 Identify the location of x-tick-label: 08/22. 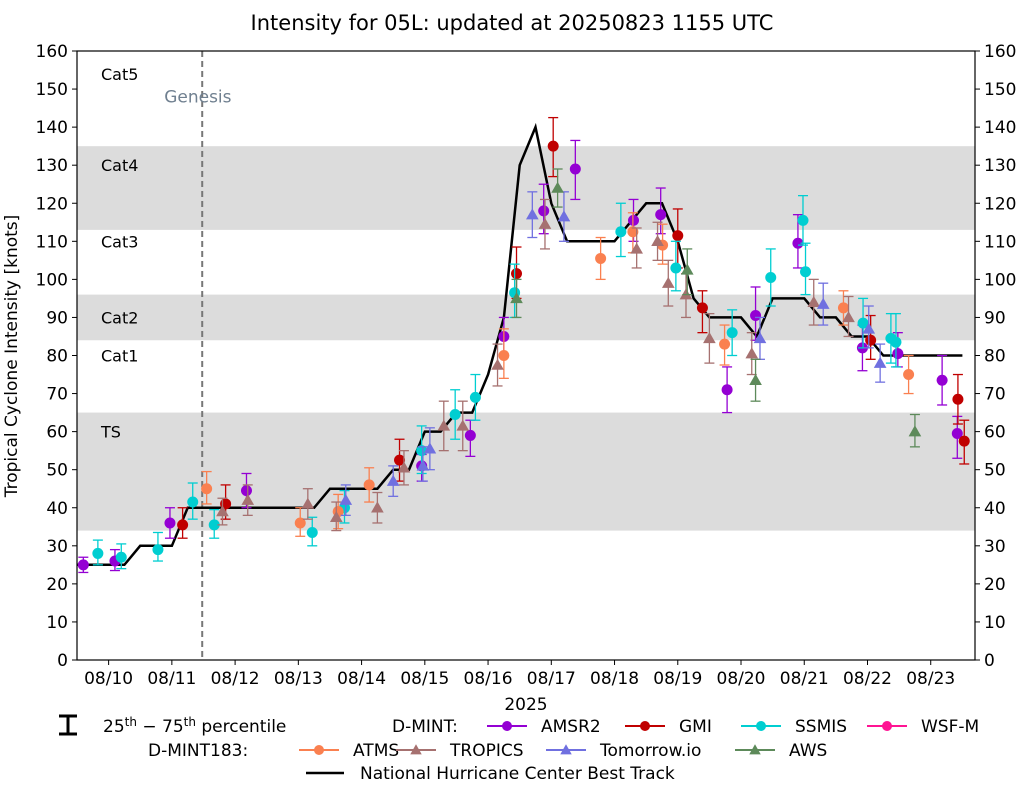
(867, 679).